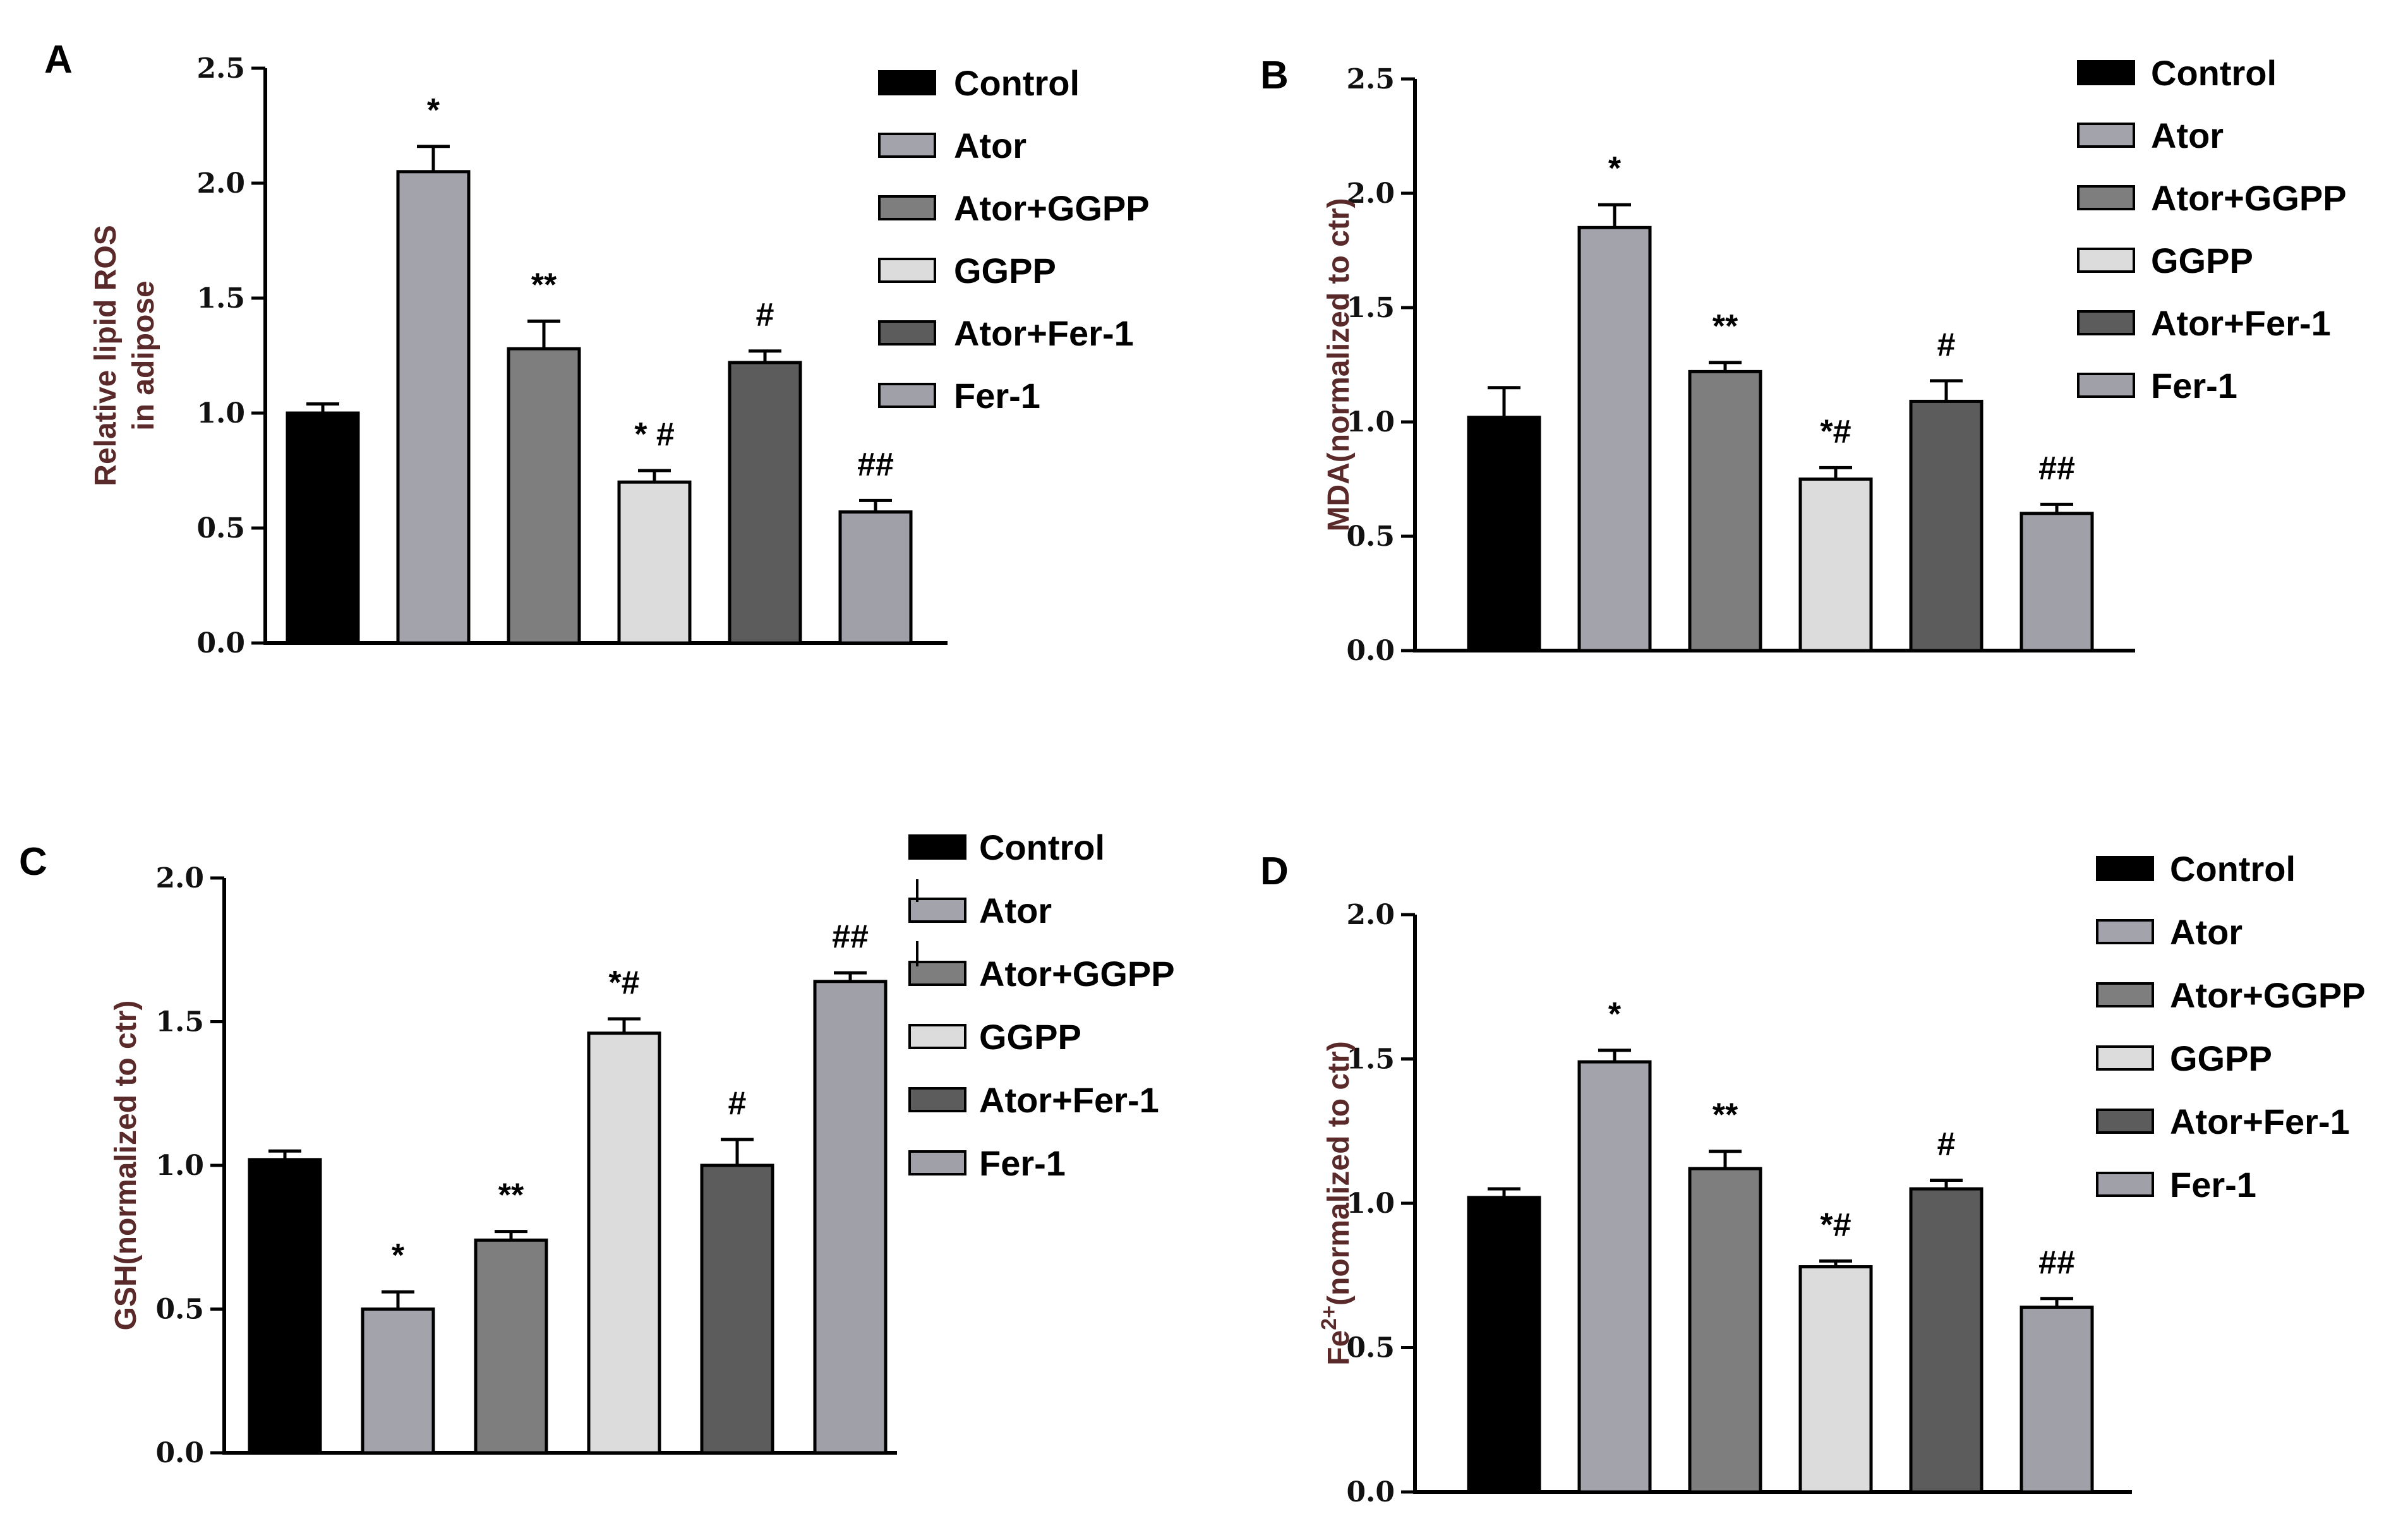 This screenshot has height=1521, width=2408. What do you see at coordinates (1339, 1348) in the screenshot?
I see `y-axis-label-part: Fe` at bounding box center [1339, 1348].